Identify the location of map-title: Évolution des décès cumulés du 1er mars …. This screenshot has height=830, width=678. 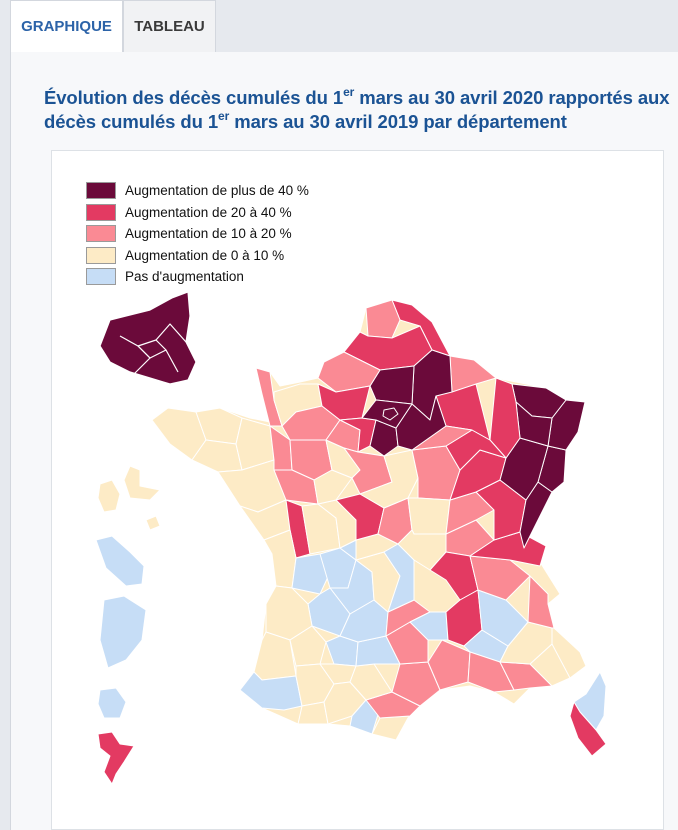
(357, 108).